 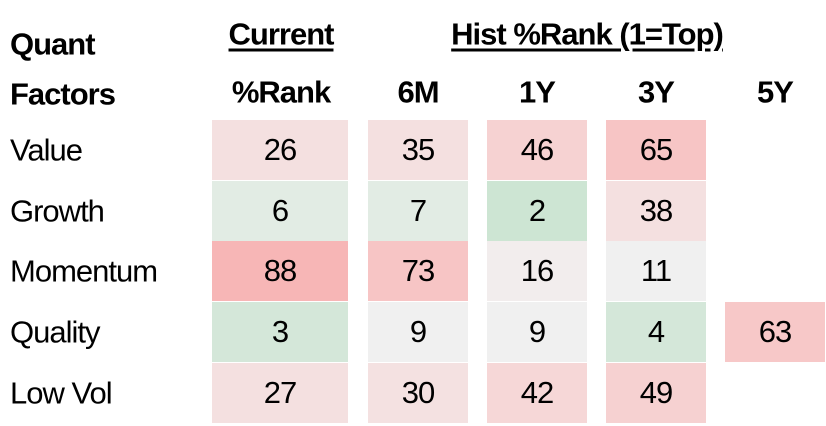 I want to click on rank-cell: 3, so click(x=280, y=332).